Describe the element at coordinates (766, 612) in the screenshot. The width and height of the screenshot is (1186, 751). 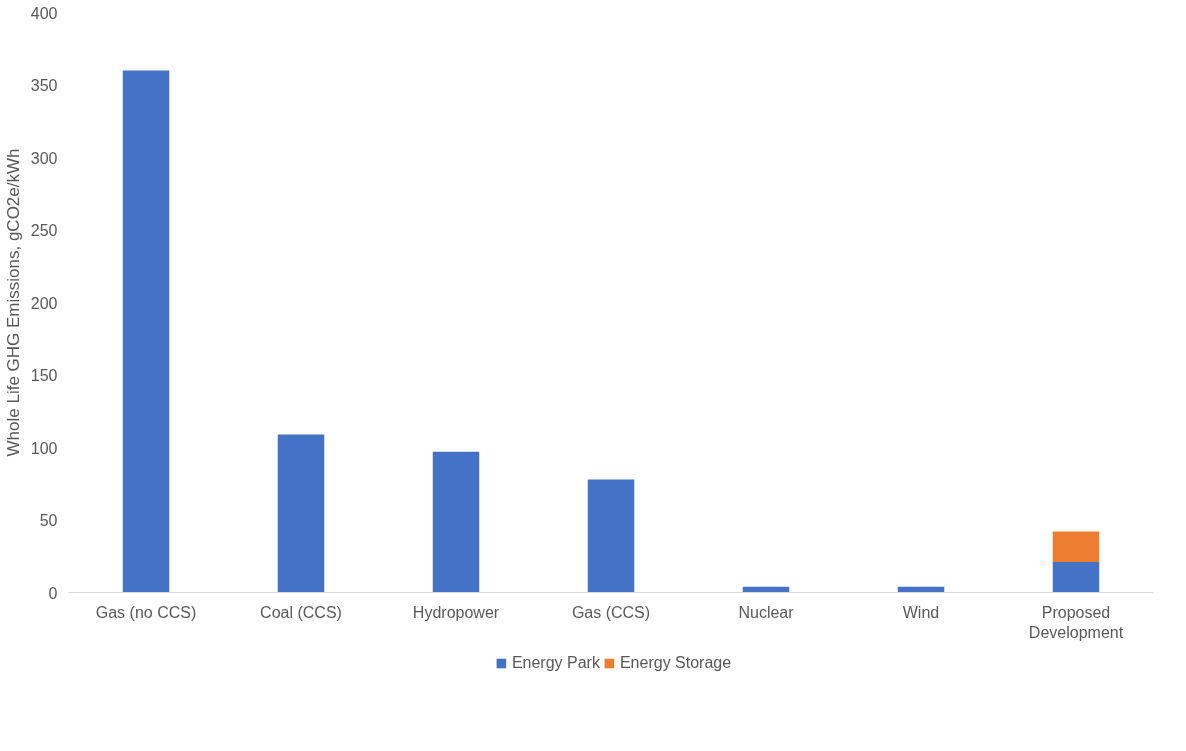
I see `x-tick-label: Nuclear` at that location.